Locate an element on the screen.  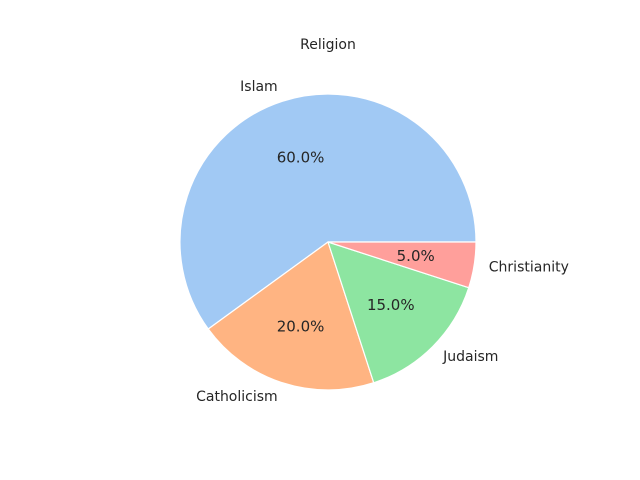
pie-slice-christianity is located at coordinates (402, 265).